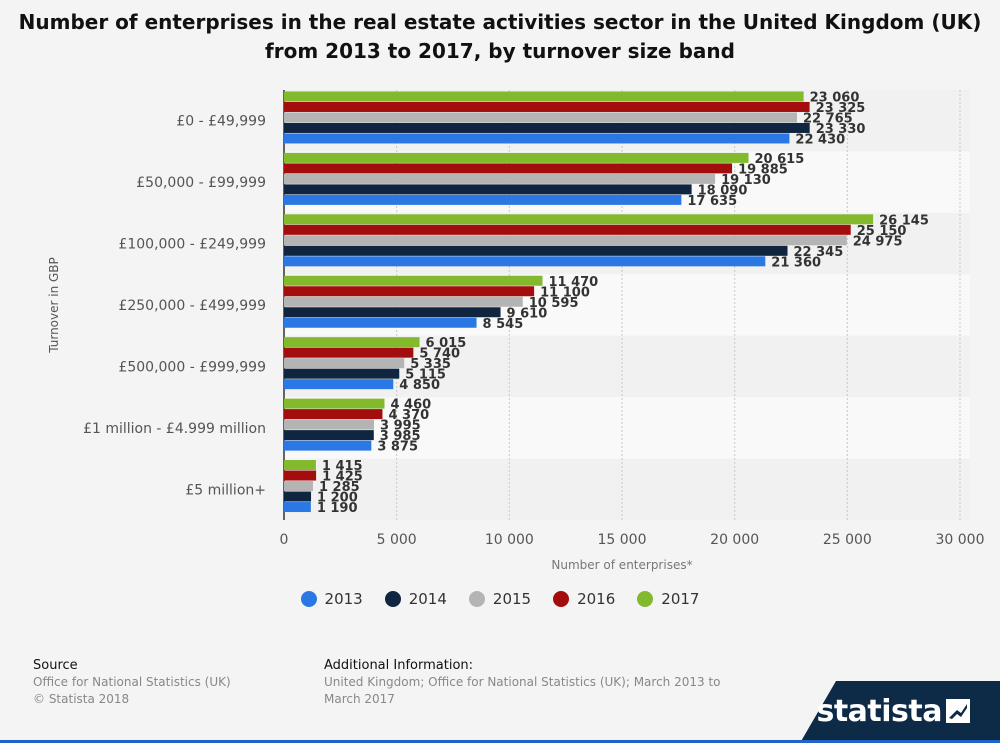  Describe the element at coordinates (645, 599) in the screenshot. I see `legend-dot-2017` at that location.